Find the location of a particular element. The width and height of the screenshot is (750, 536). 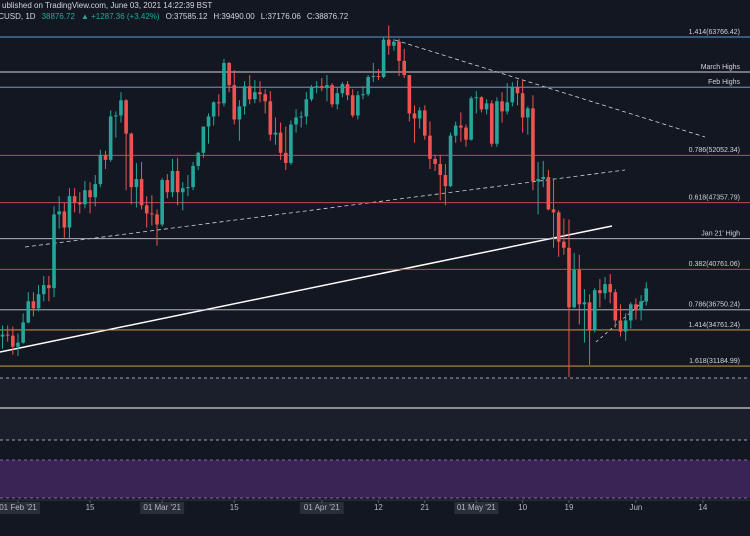

x-tick-label: 01 Apr '21 is located at coordinates (322, 507).